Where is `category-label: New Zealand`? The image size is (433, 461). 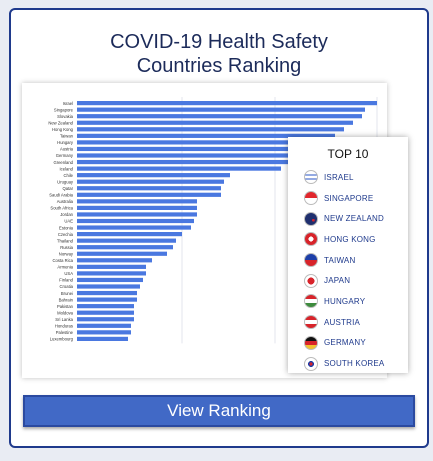
category-label: New Zealand is located at coordinates (60, 122).